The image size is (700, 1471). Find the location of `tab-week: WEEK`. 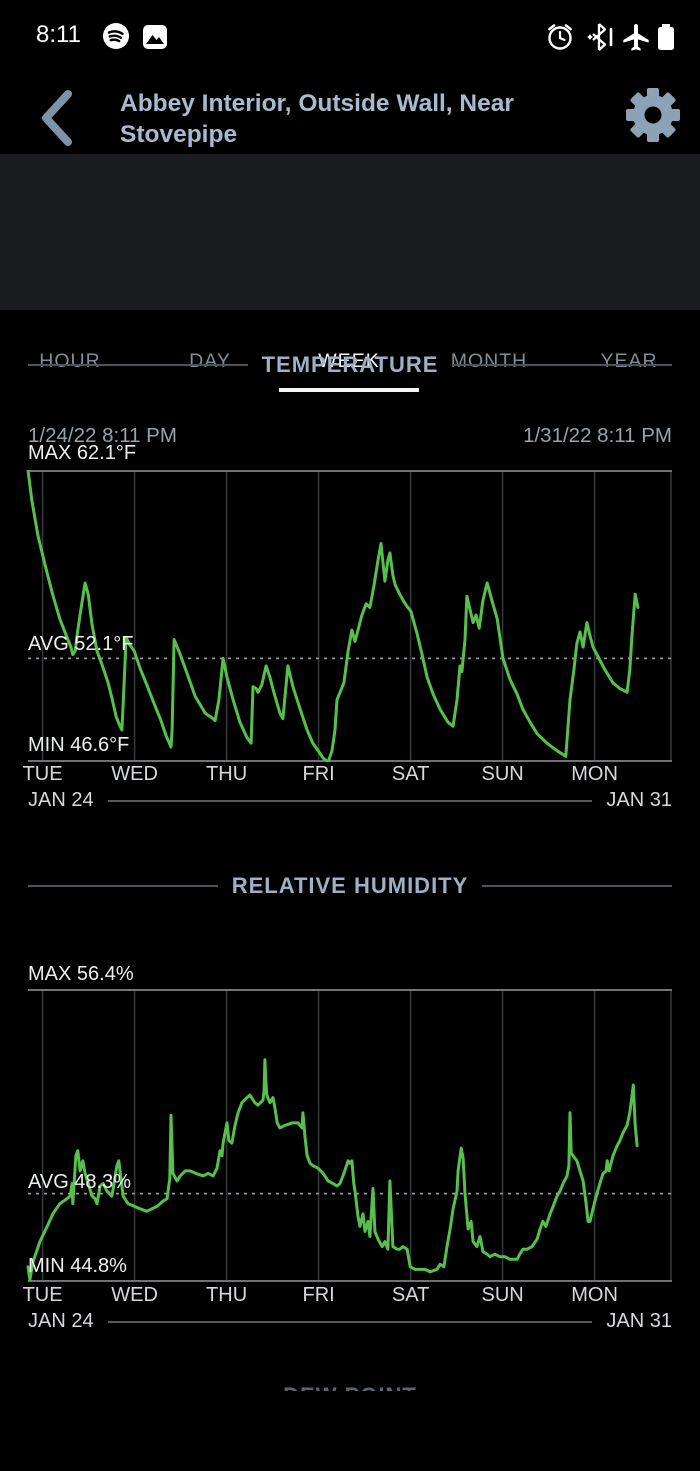

tab-week: WEEK is located at coordinates (349, 361).